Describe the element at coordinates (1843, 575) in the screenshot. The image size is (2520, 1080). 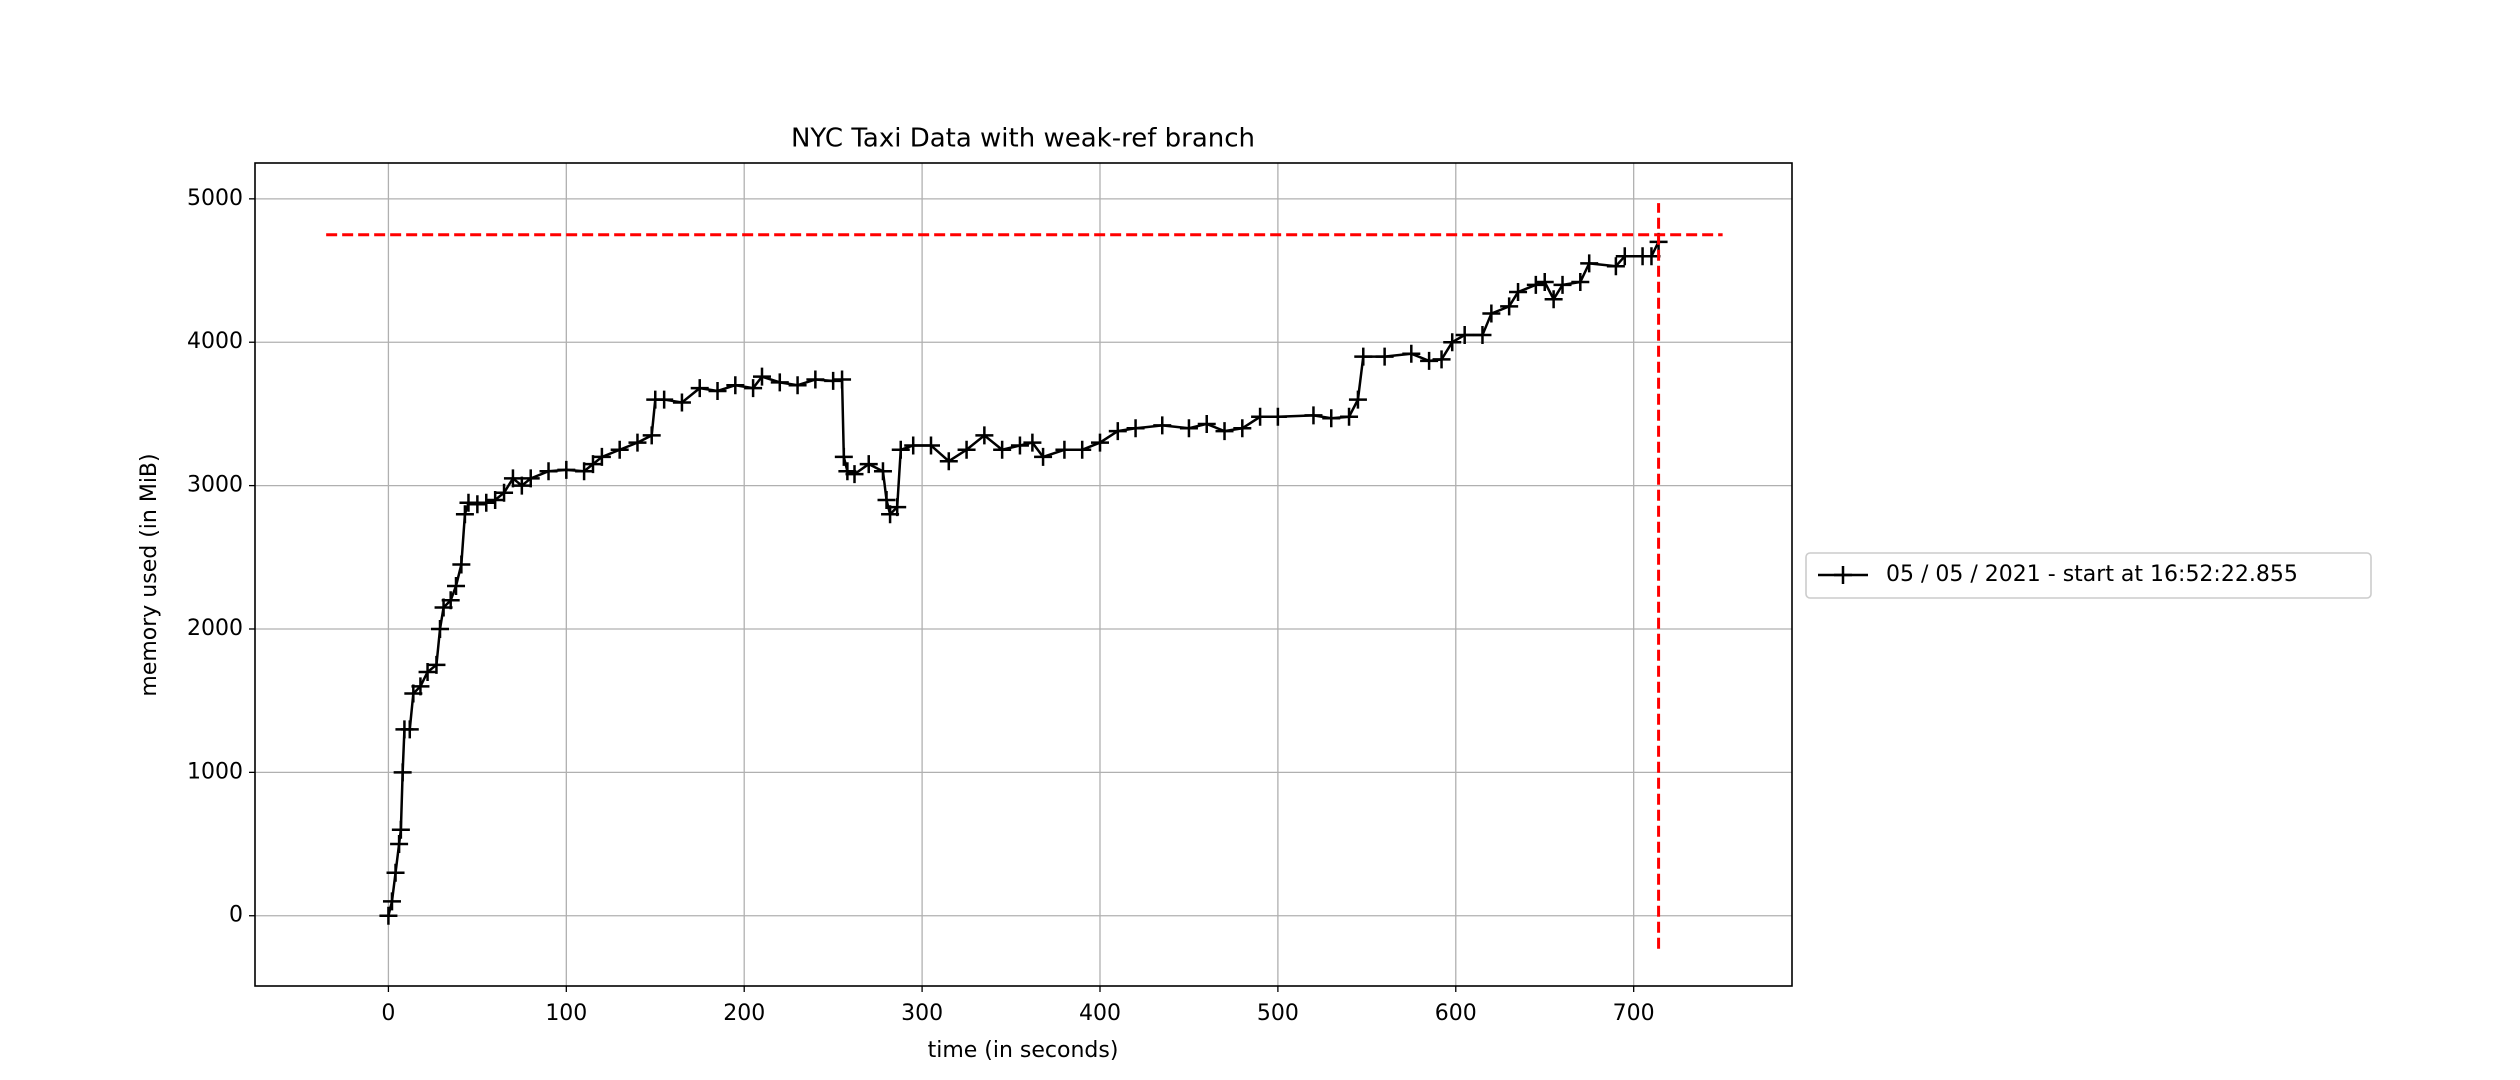
I see `legend-marker` at that location.